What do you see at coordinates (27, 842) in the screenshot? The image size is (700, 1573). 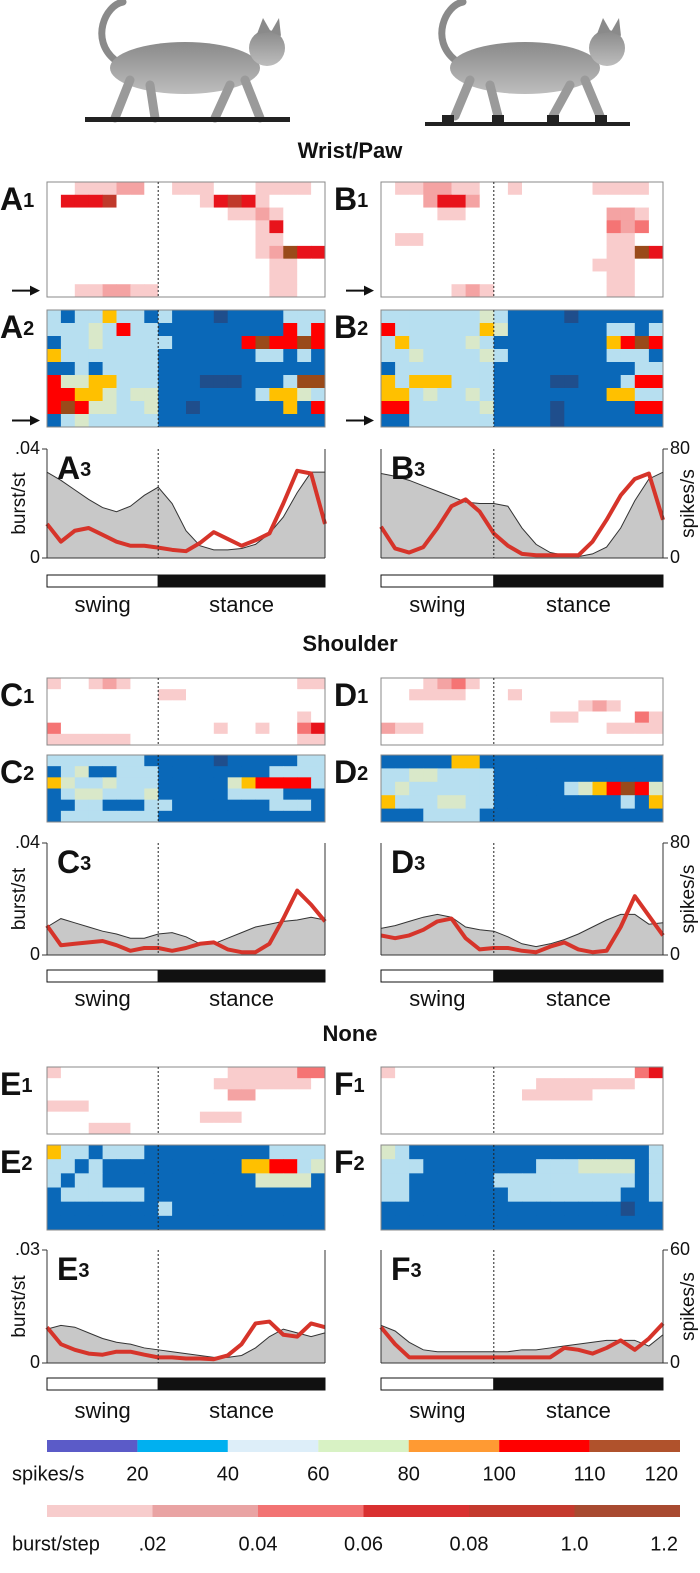 I see `y-tick-label: .04` at bounding box center [27, 842].